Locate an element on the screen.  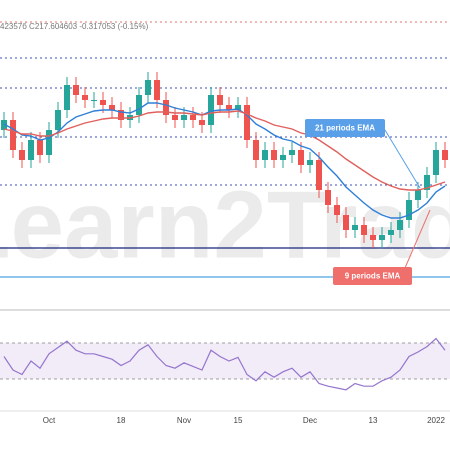
x-tick-label: Dec is located at coordinates (310, 420).